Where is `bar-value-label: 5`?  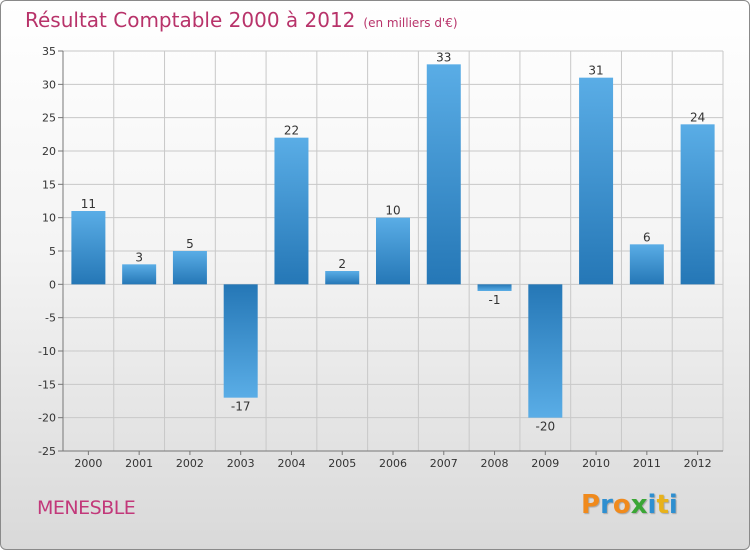
bar-value-label: 5 is located at coordinates (190, 244).